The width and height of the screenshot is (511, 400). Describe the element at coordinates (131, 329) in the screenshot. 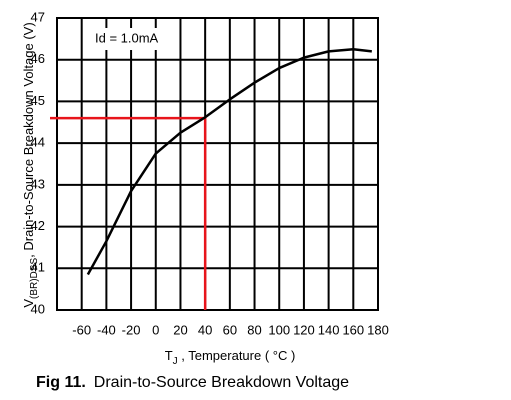

I see `x-tick-label: -20` at that location.